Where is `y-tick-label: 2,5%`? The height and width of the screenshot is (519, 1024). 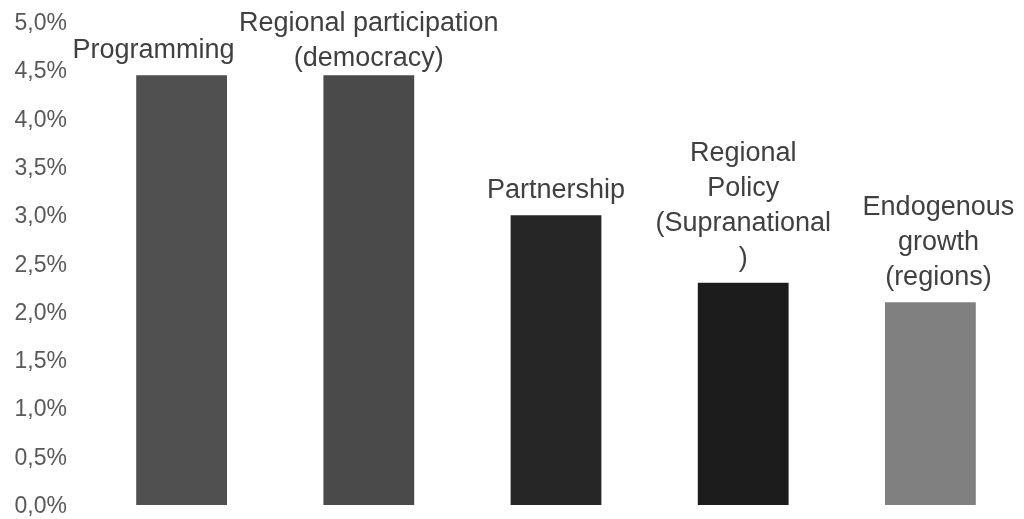
y-tick-label: 2,5% is located at coordinates (40, 263).